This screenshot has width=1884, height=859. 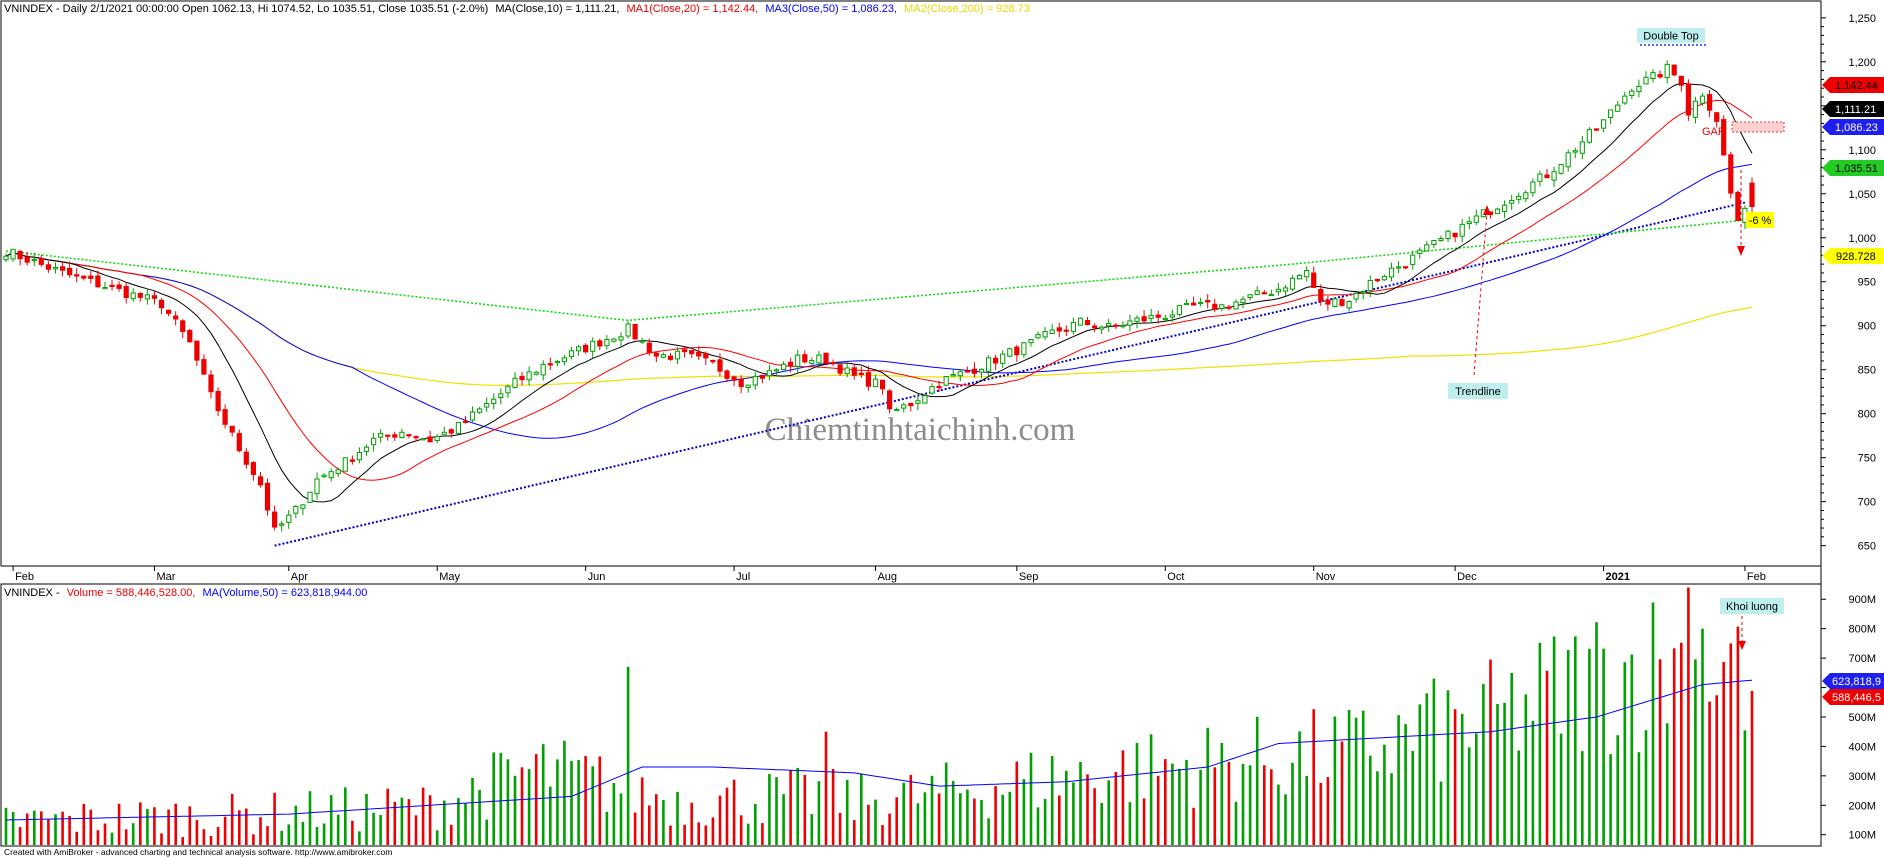 I want to click on svg-text: 1,142.44, so click(x=1856, y=86).